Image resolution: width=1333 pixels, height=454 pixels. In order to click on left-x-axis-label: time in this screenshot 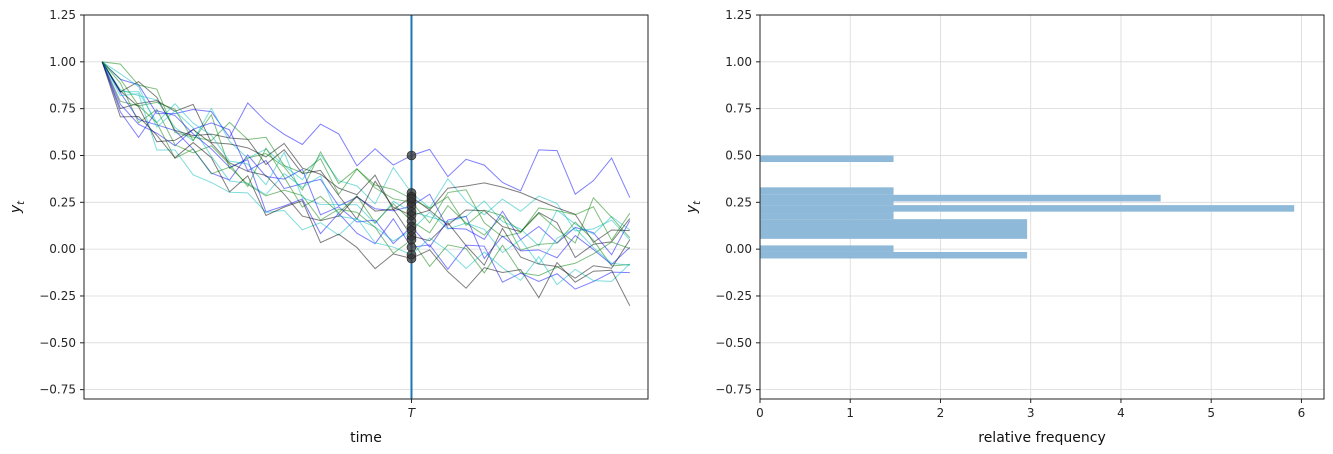, I will do `click(366, 438)`.